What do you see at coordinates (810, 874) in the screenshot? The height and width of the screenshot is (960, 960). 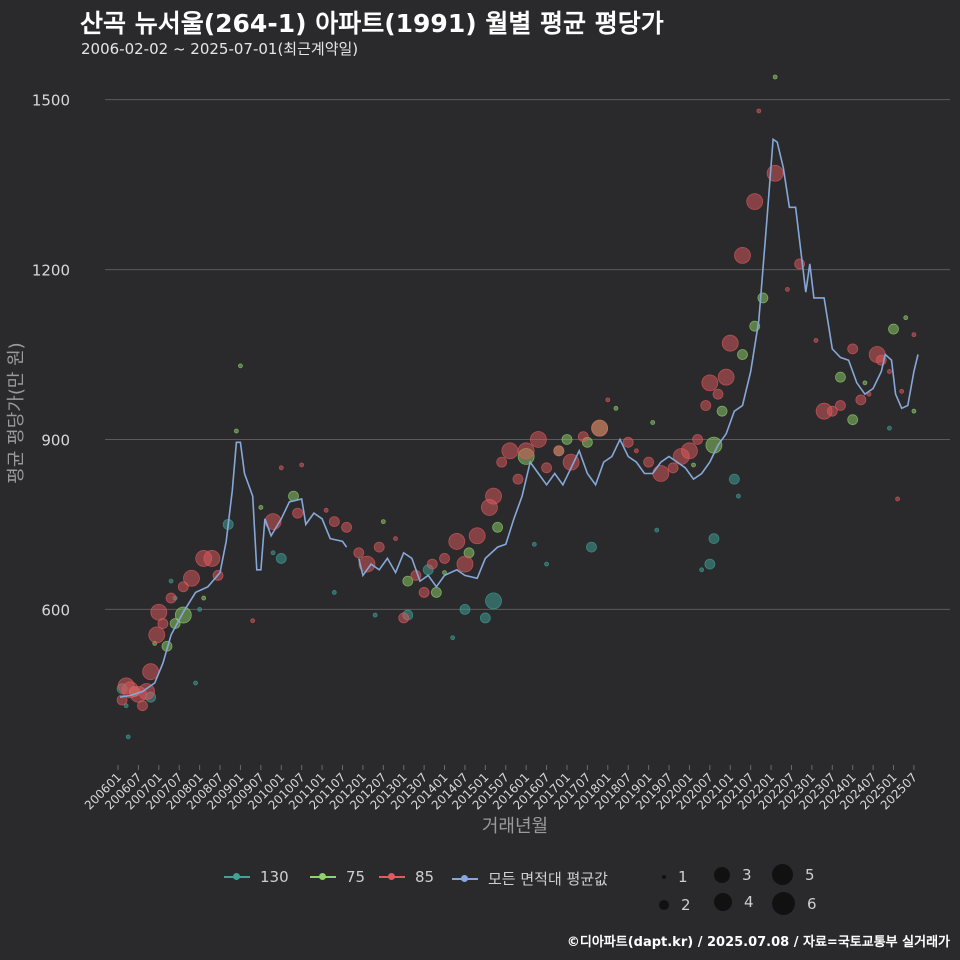 I see `size-label: 5` at bounding box center [810, 874].